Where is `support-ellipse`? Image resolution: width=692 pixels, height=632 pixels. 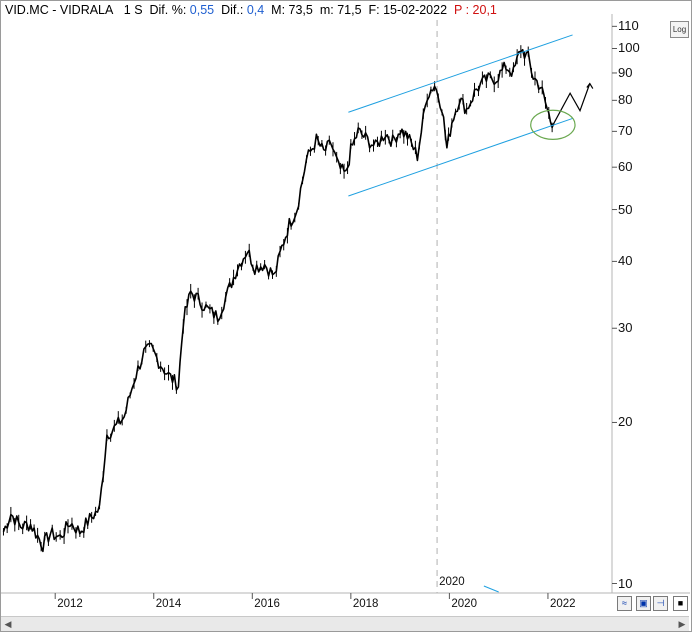 support-ellipse is located at coordinates (553, 124).